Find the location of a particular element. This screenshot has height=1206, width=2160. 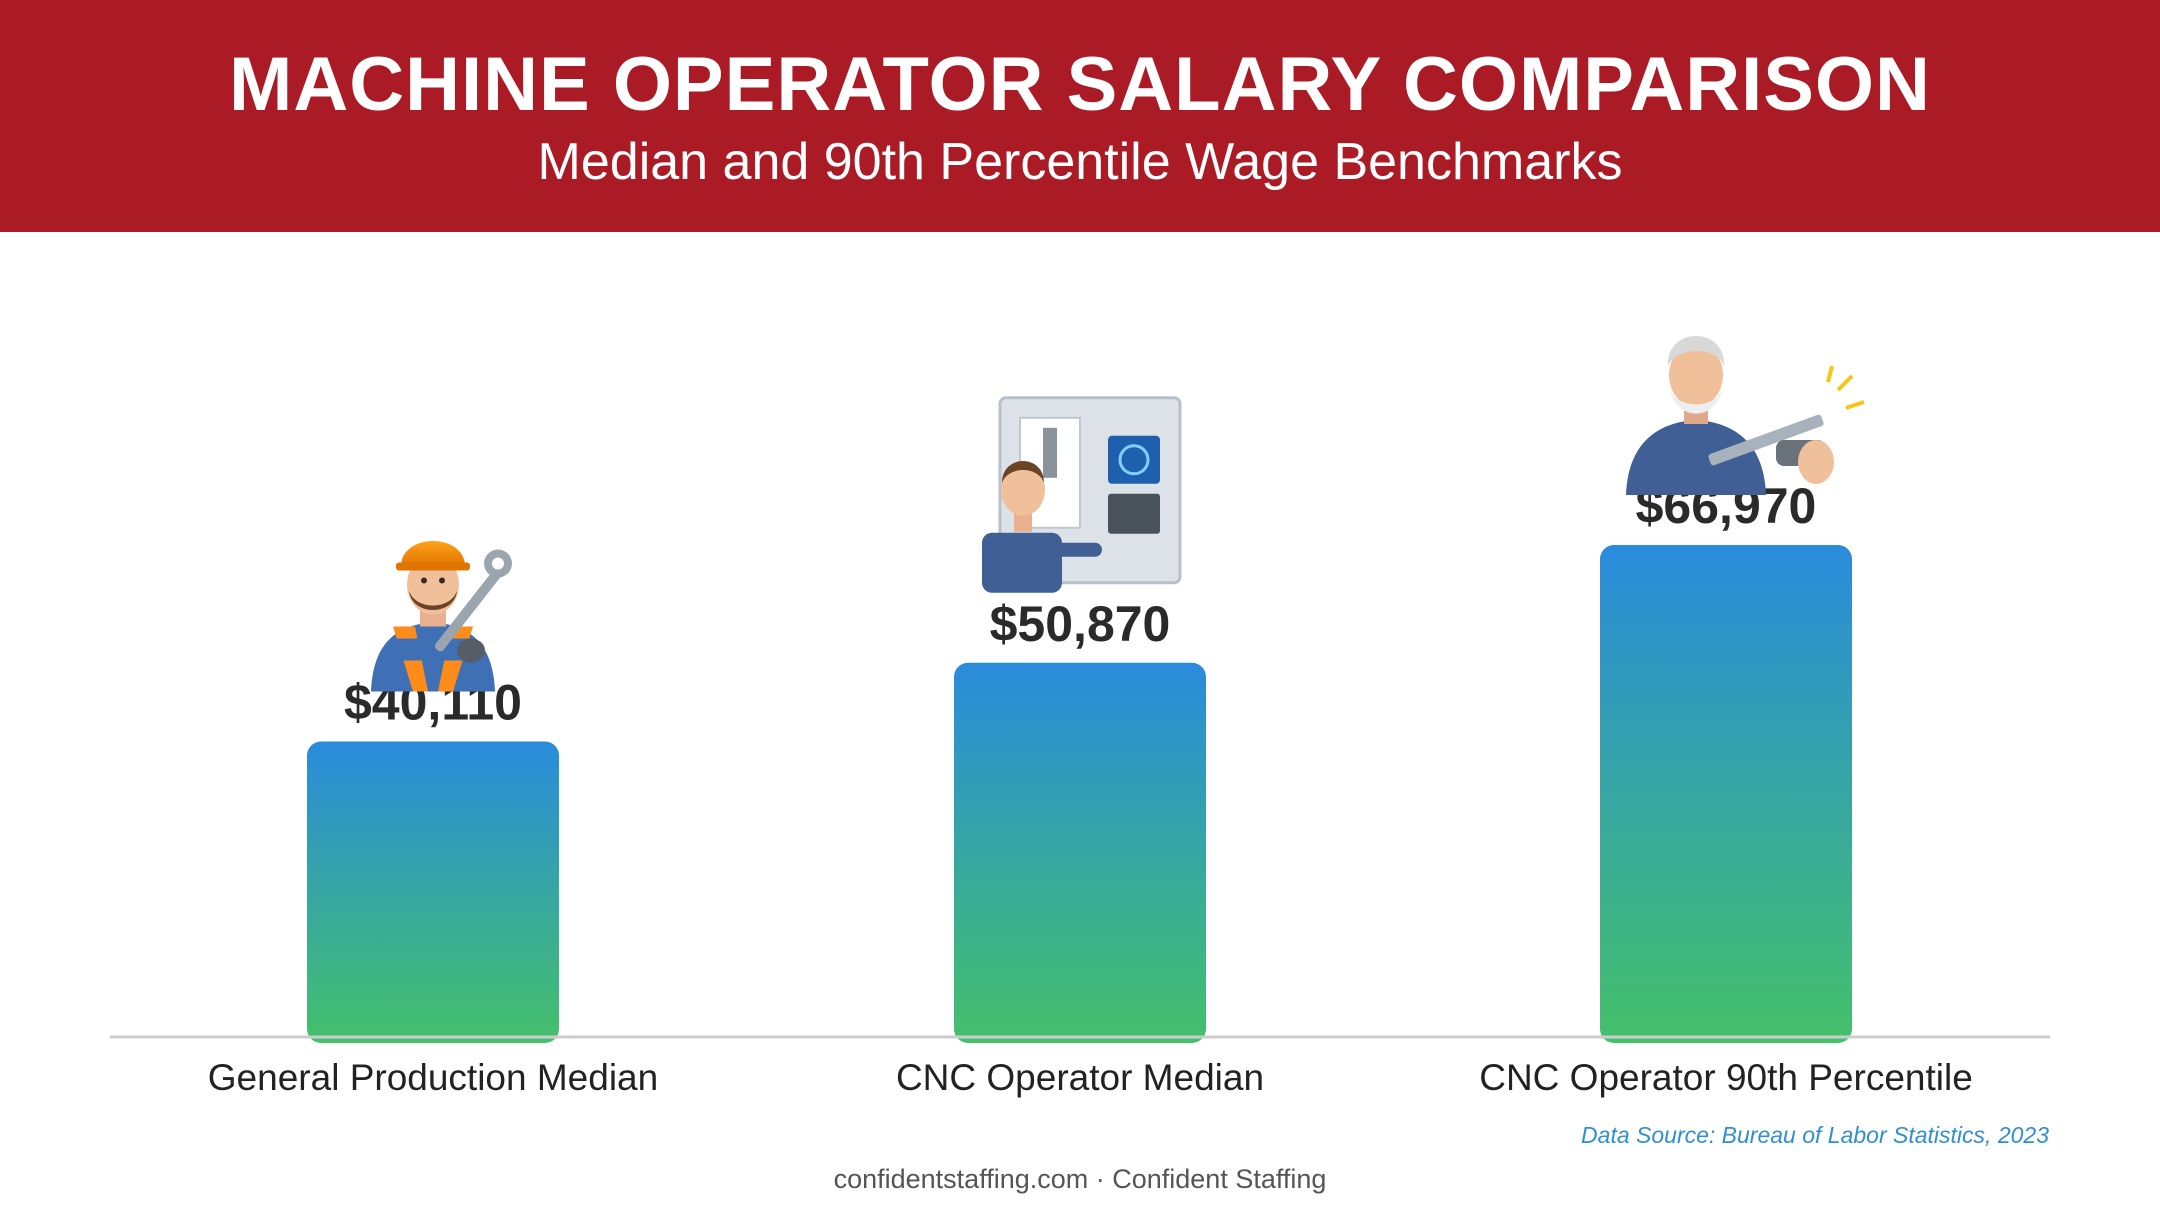

category-label: CNC Operator 90th Percentile is located at coordinates (1726, 1077).